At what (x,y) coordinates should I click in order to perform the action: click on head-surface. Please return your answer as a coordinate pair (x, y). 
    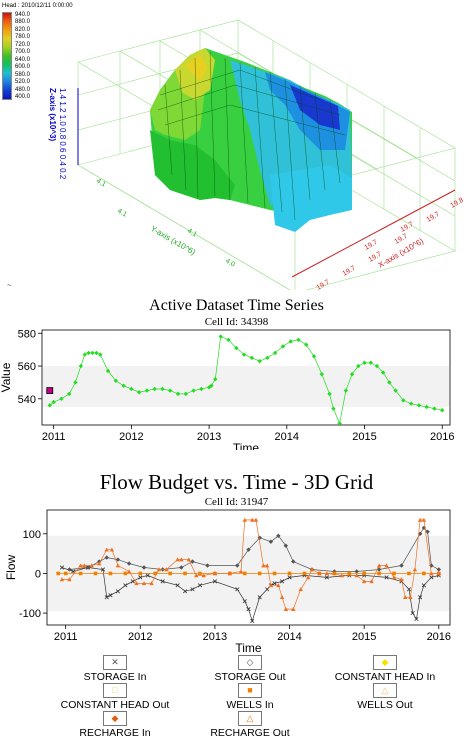
    Looking at the image, I should click on (251, 140).